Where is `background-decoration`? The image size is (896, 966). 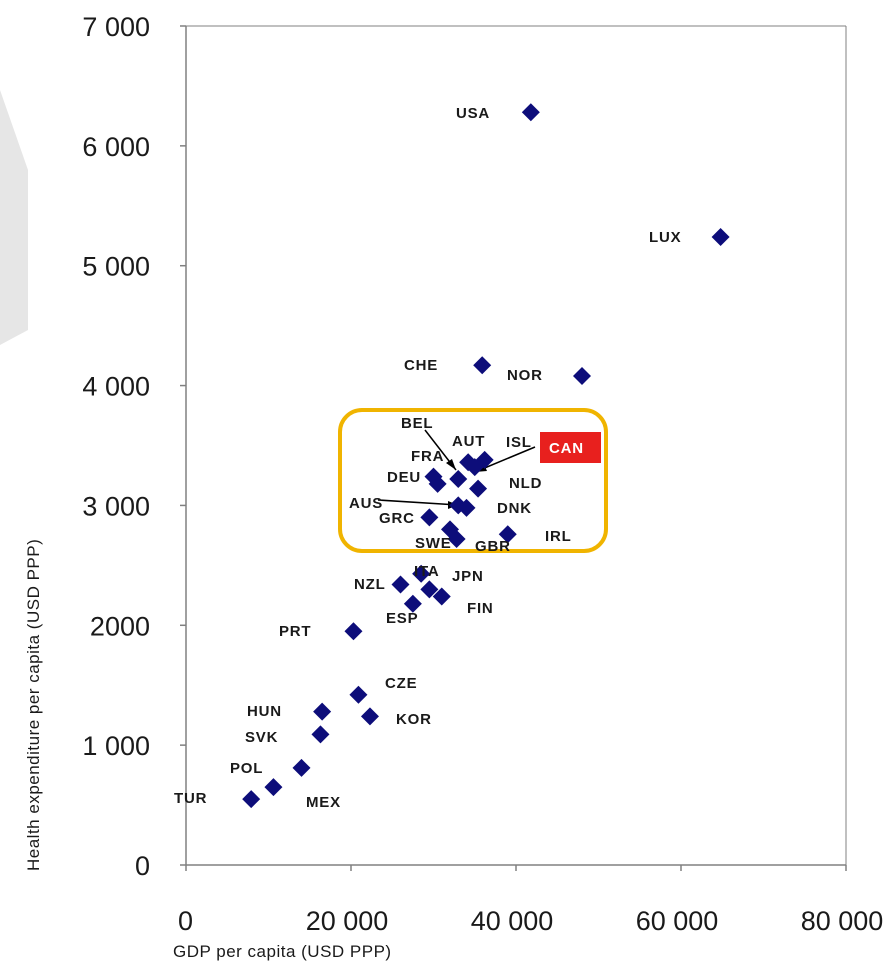
background-decoration is located at coordinates (14, 217).